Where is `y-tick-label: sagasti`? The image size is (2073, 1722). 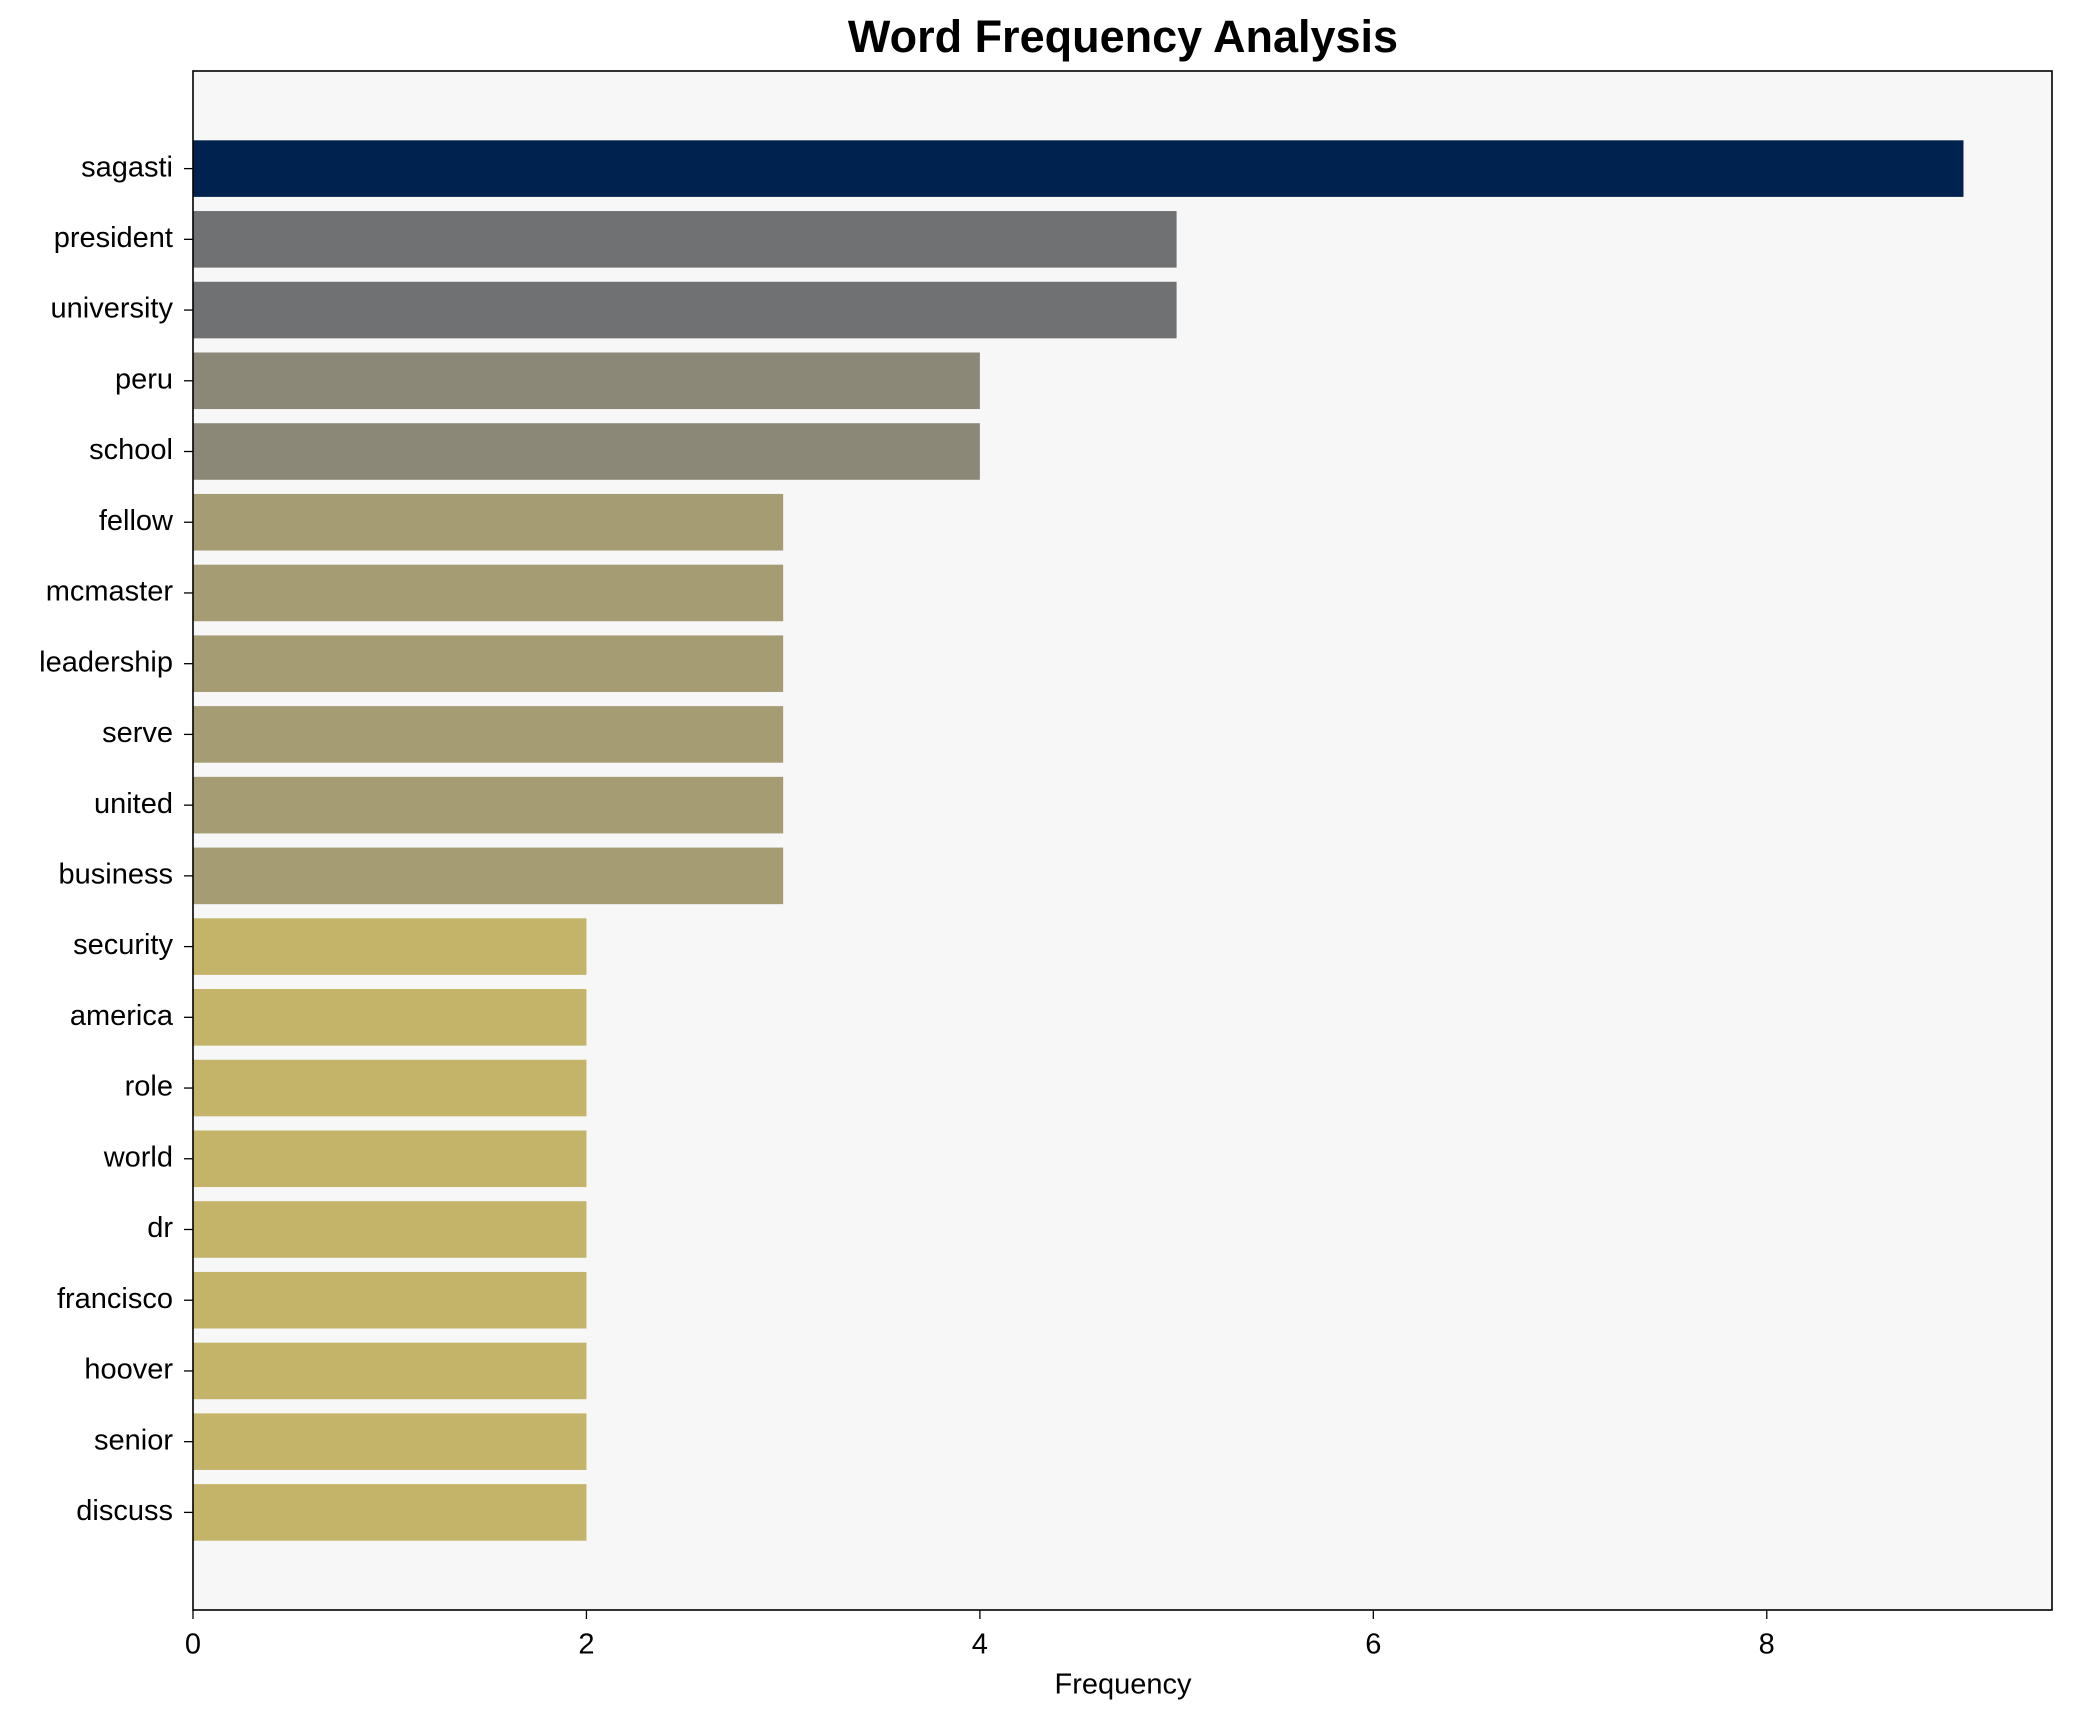
y-tick-label: sagasti is located at coordinates (127, 167).